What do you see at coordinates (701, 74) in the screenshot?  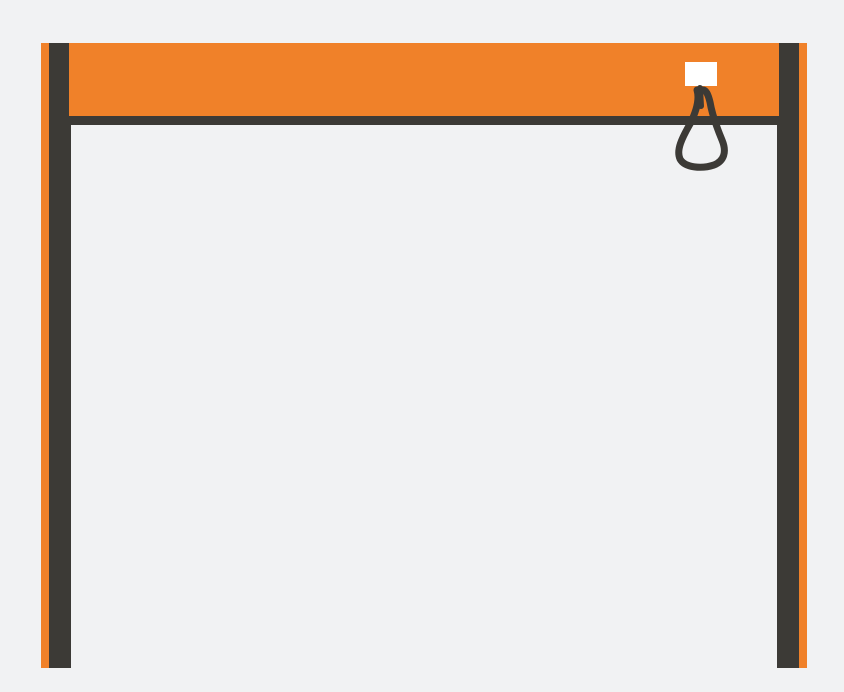 I see `hook-clip` at bounding box center [701, 74].